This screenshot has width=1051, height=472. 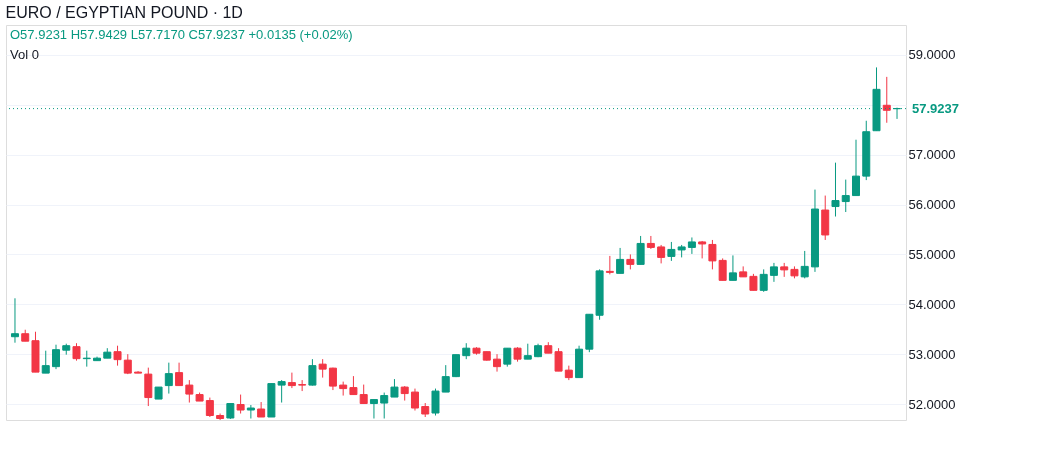 I want to click on y-tick-label: 59.0000, so click(x=932, y=55).